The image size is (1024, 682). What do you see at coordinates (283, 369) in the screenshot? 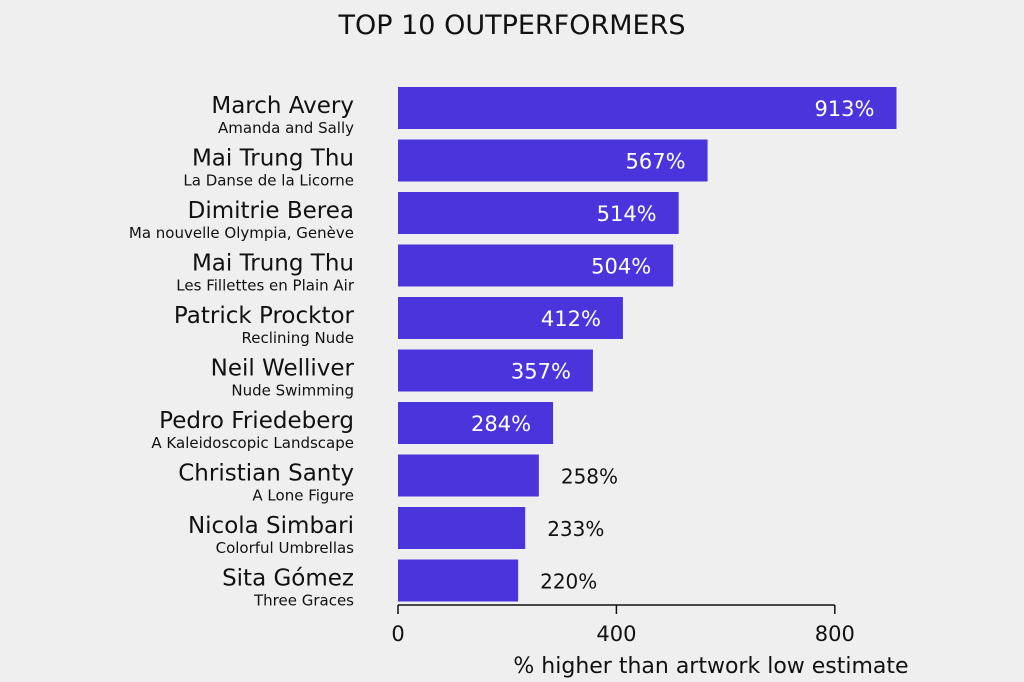
I see `artist-label: Neil Welliver` at bounding box center [283, 369].